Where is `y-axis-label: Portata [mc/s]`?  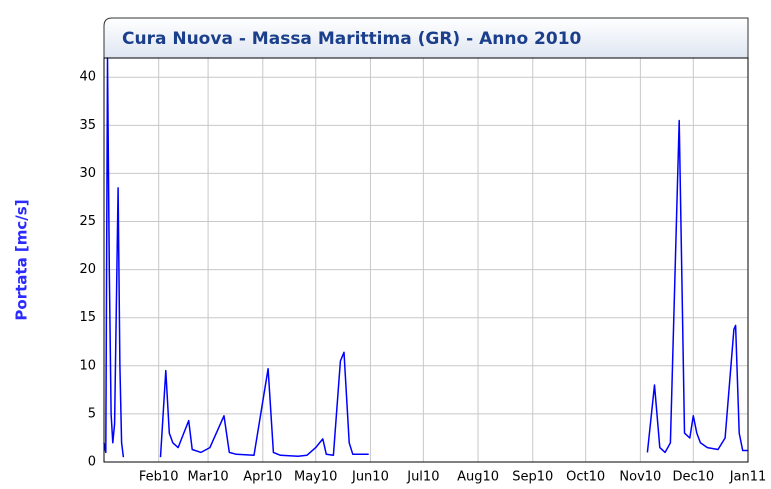
y-axis-label: Portata [mc/s] is located at coordinates (22, 259).